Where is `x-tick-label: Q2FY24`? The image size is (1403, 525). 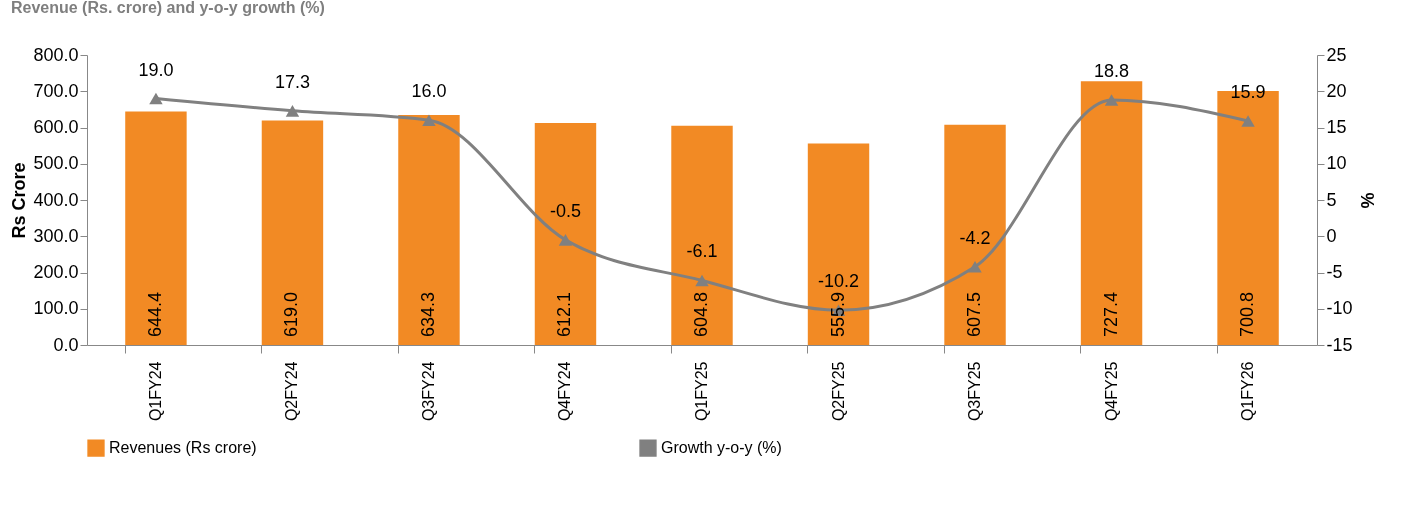
x-tick-label: Q2FY24 is located at coordinates (292, 391).